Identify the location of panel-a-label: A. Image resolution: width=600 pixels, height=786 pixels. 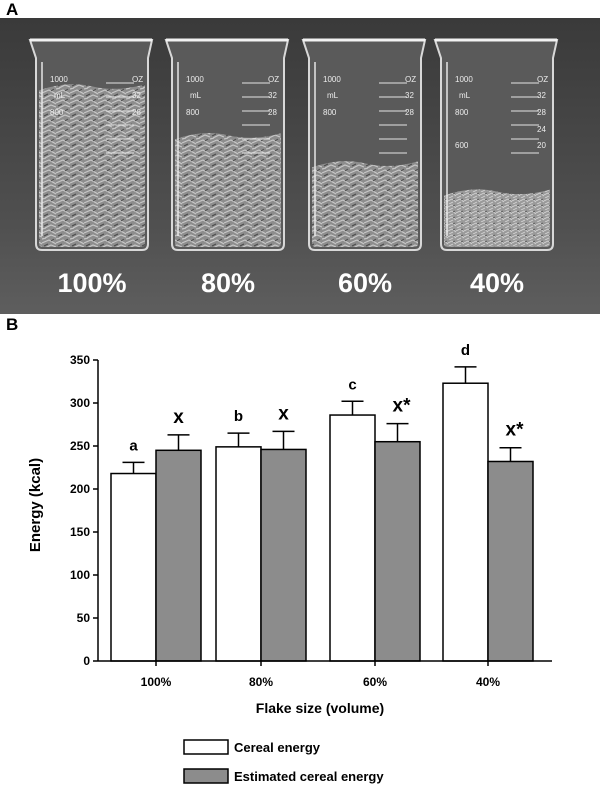
(12, 9).